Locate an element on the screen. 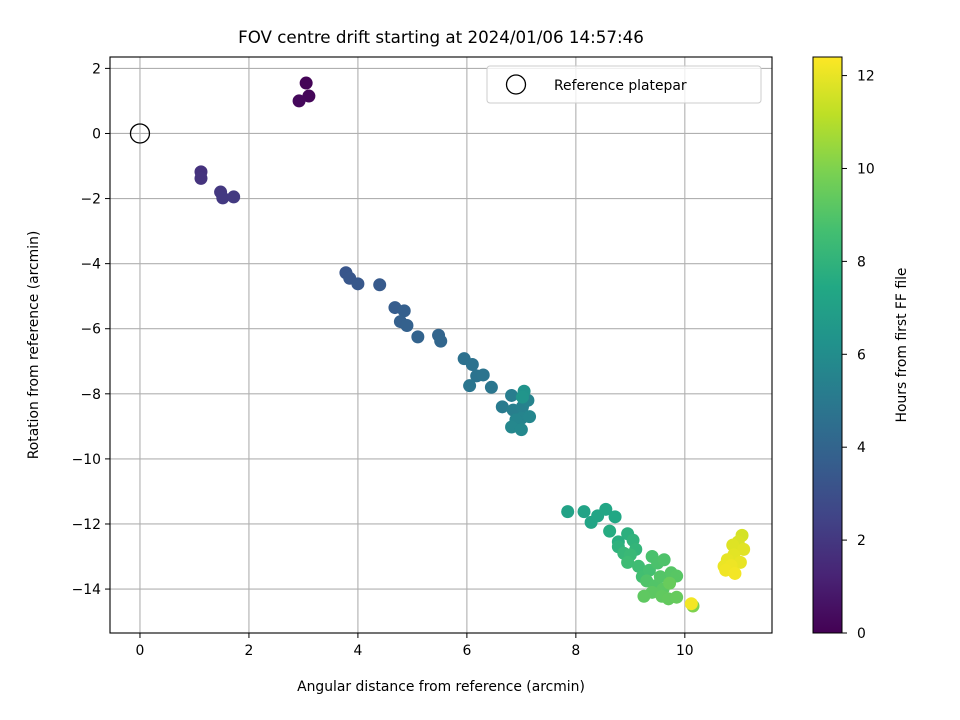  colorbar: 0 2 4 6 8 10 12 Hours from first FF file is located at coordinates (861, 349).